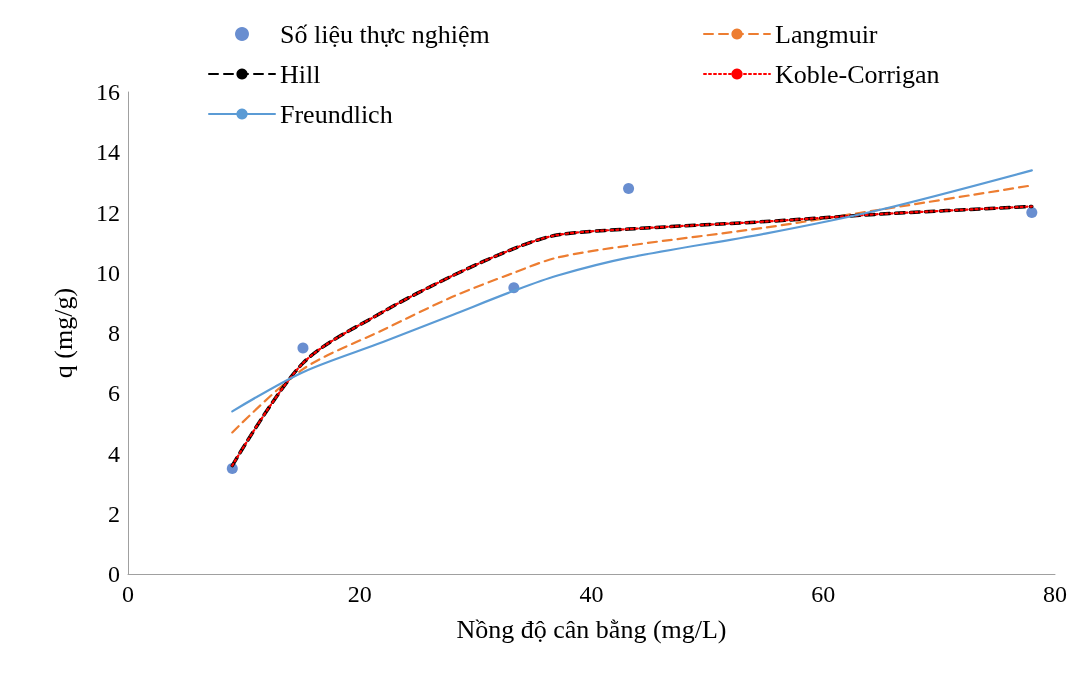  Describe the element at coordinates (826, 34) in the screenshot. I see `legend-label: Langmuir` at that location.